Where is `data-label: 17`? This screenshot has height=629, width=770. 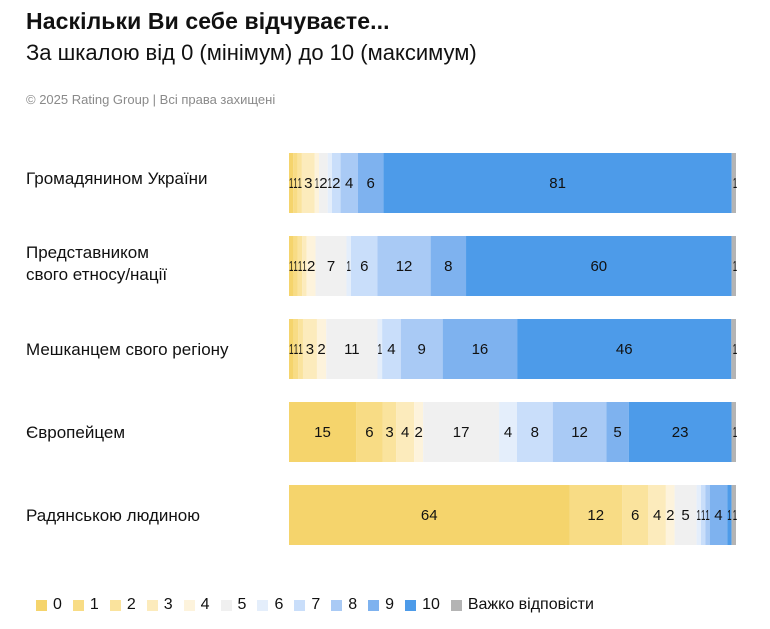 data-label: 17 is located at coordinates (461, 432).